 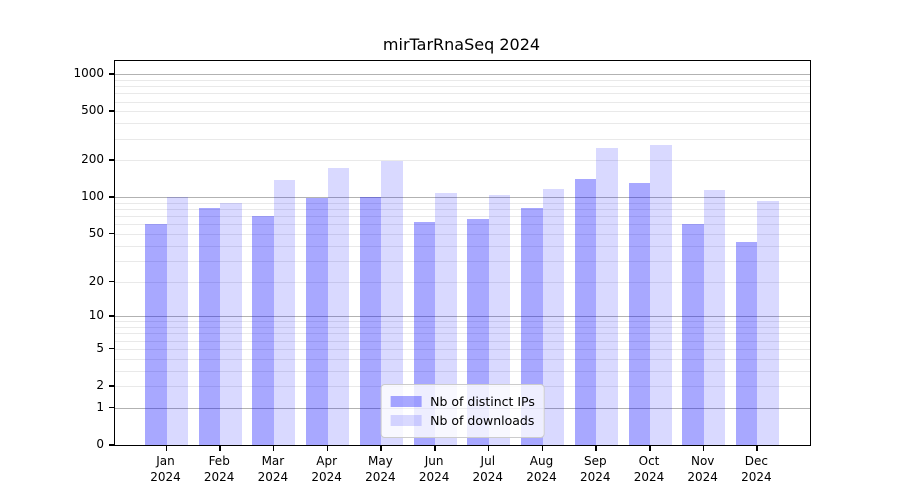 What do you see at coordinates (541, 461) in the screenshot?
I see `x-tick-month: Aug` at bounding box center [541, 461].